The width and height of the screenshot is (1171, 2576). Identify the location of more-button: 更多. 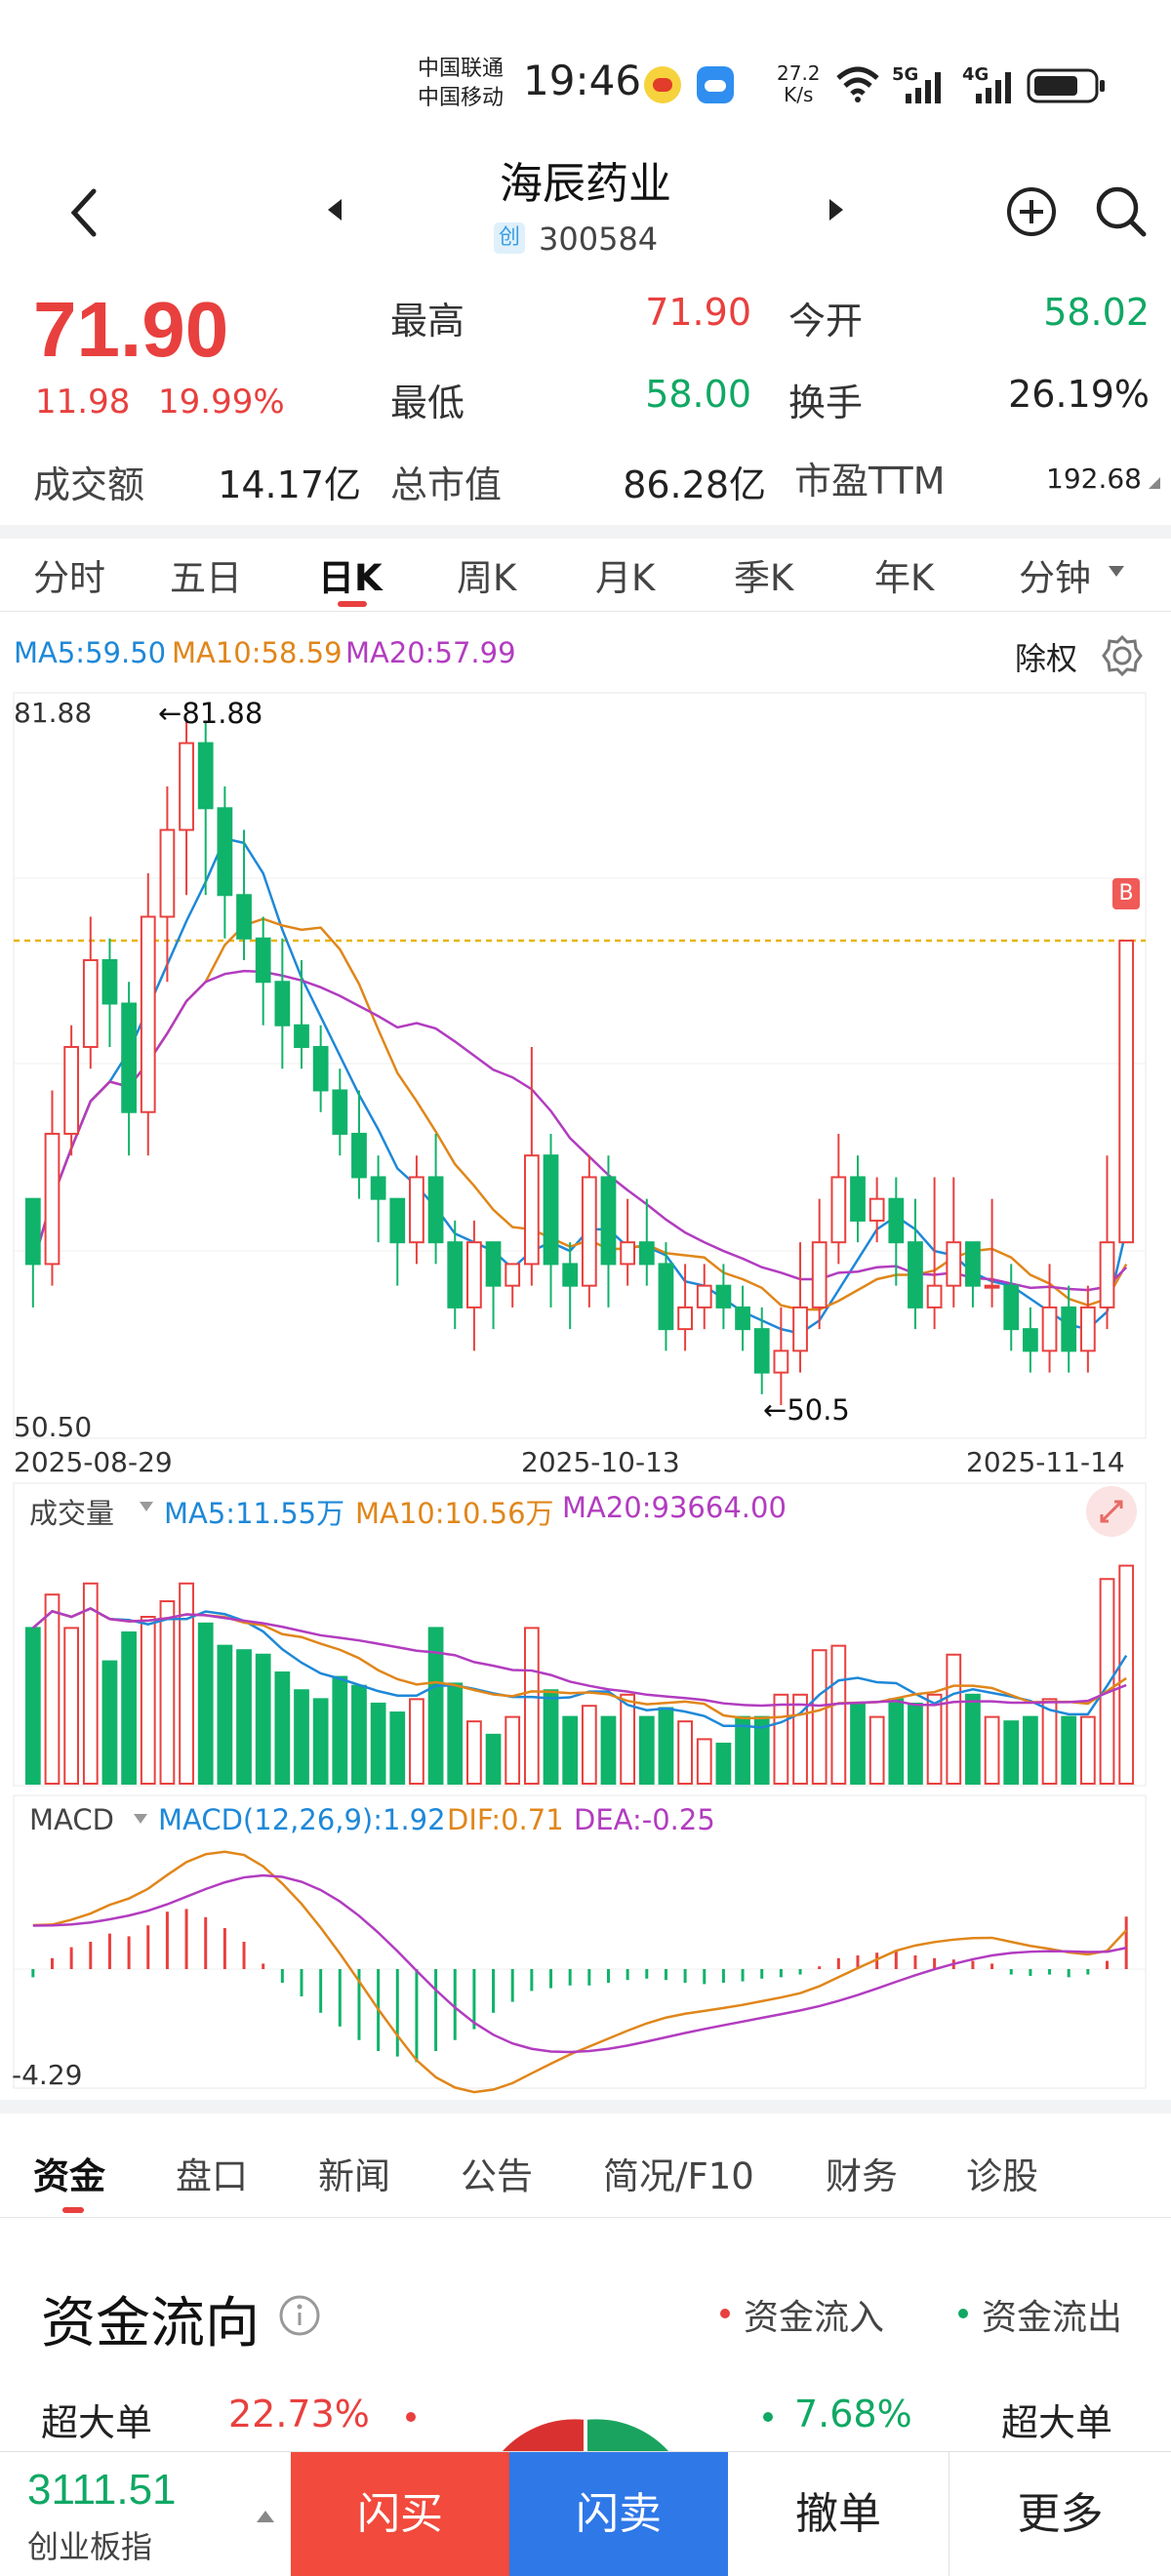
(1060, 2514).